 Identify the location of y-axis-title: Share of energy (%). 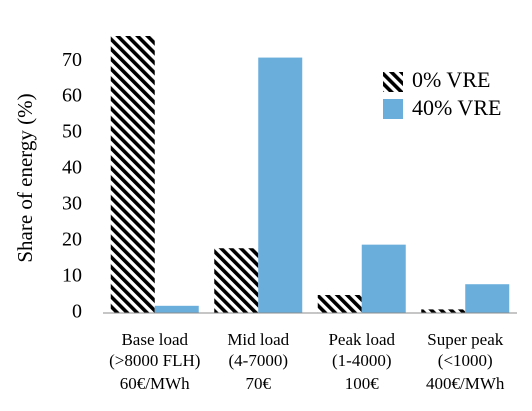
(25, 177).